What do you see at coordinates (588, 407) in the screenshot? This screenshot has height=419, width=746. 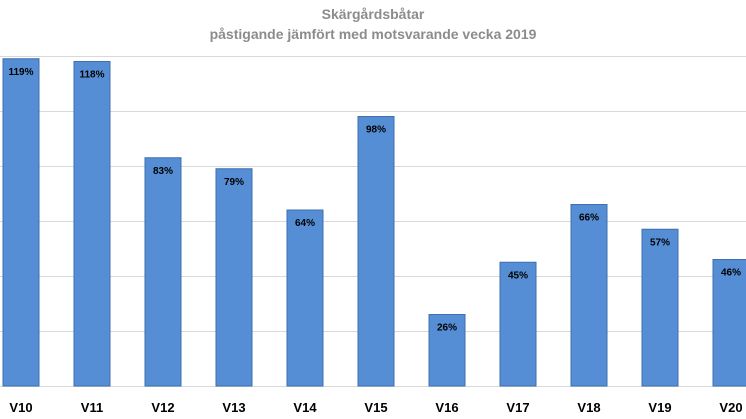 I see `x-tick-label-v18: V18` at bounding box center [588, 407].